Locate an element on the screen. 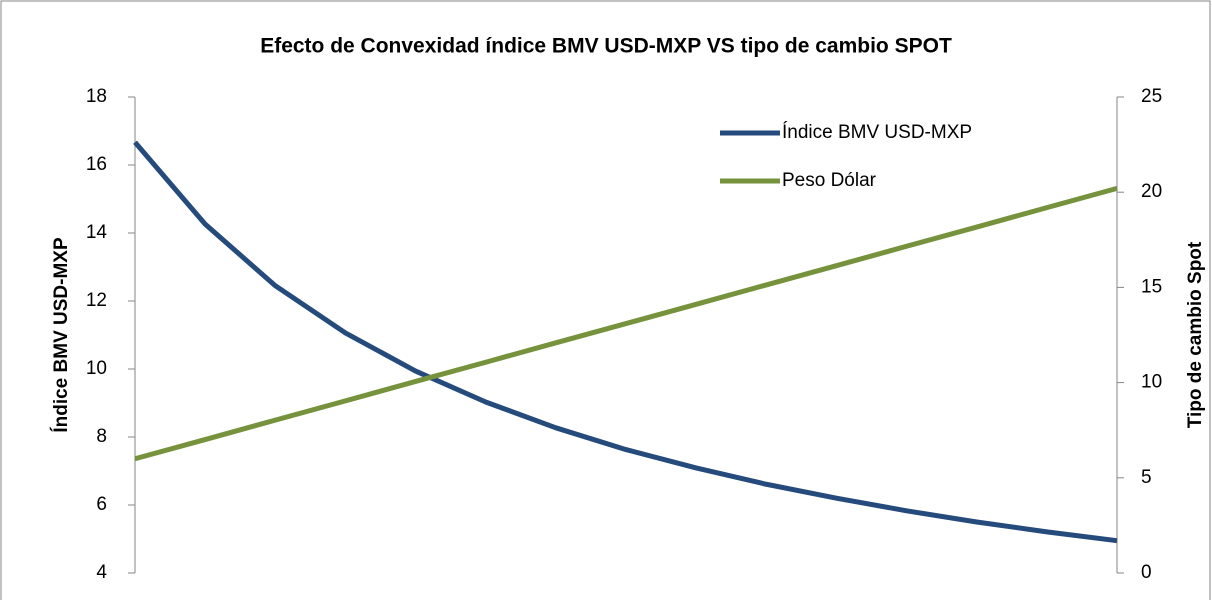 Image resolution: width=1212 pixels, height=600 pixels. legend-label: Índice BMV USD-MXP is located at coordinates (877, 132).